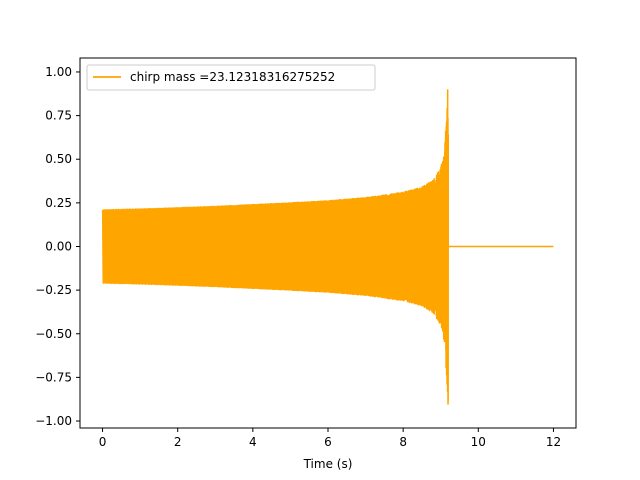 The image size is (640, 480). I want to click on y-tick-label: 0.25, so click(58, 203).